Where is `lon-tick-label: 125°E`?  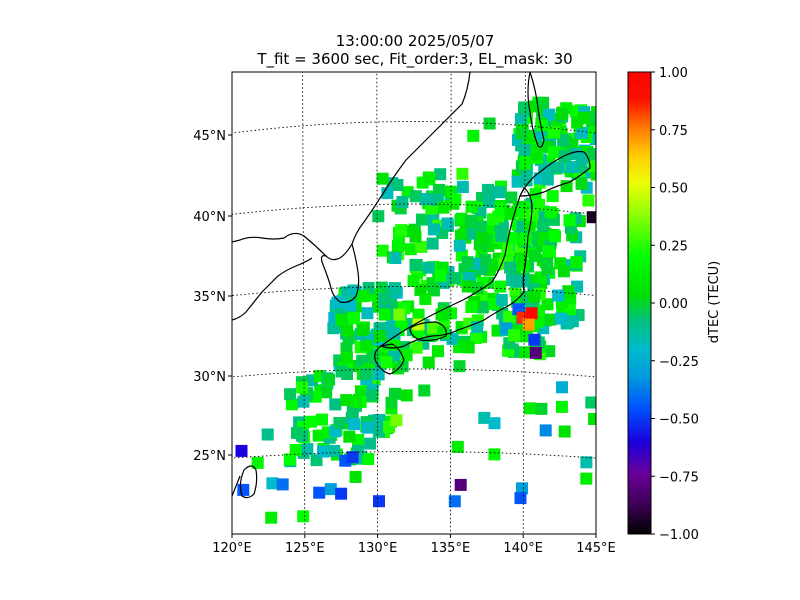
lon-tick-label: 125°E is located at coordinates (305, 548).